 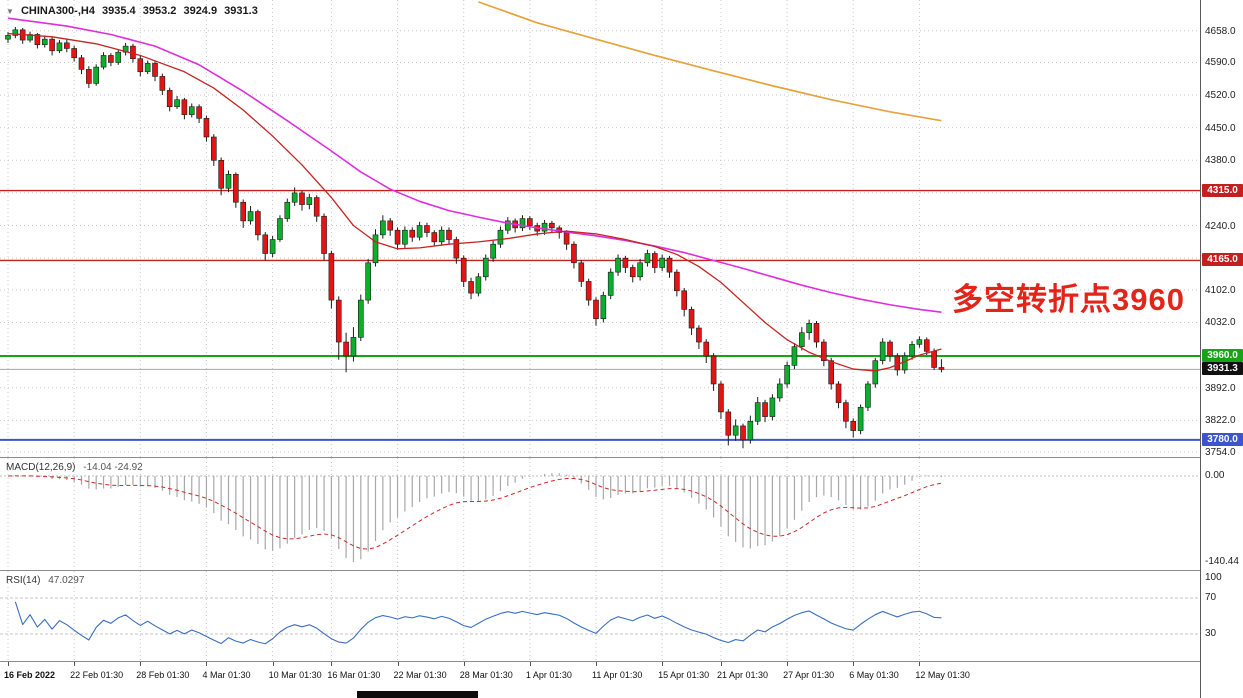 I want to click on ma-long-orange, so click(x=710, y=61).